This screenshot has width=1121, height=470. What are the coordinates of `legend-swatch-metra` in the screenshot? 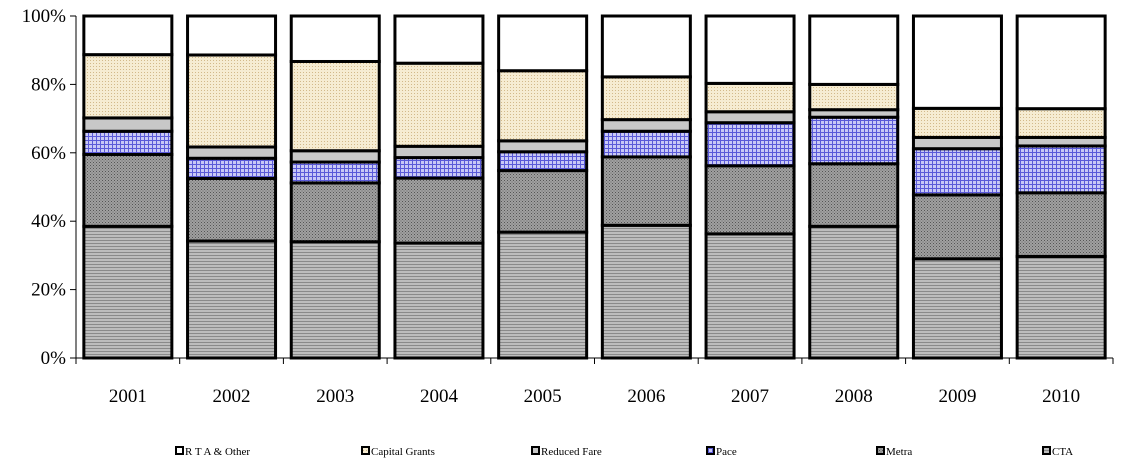 It's located at (880, 450).